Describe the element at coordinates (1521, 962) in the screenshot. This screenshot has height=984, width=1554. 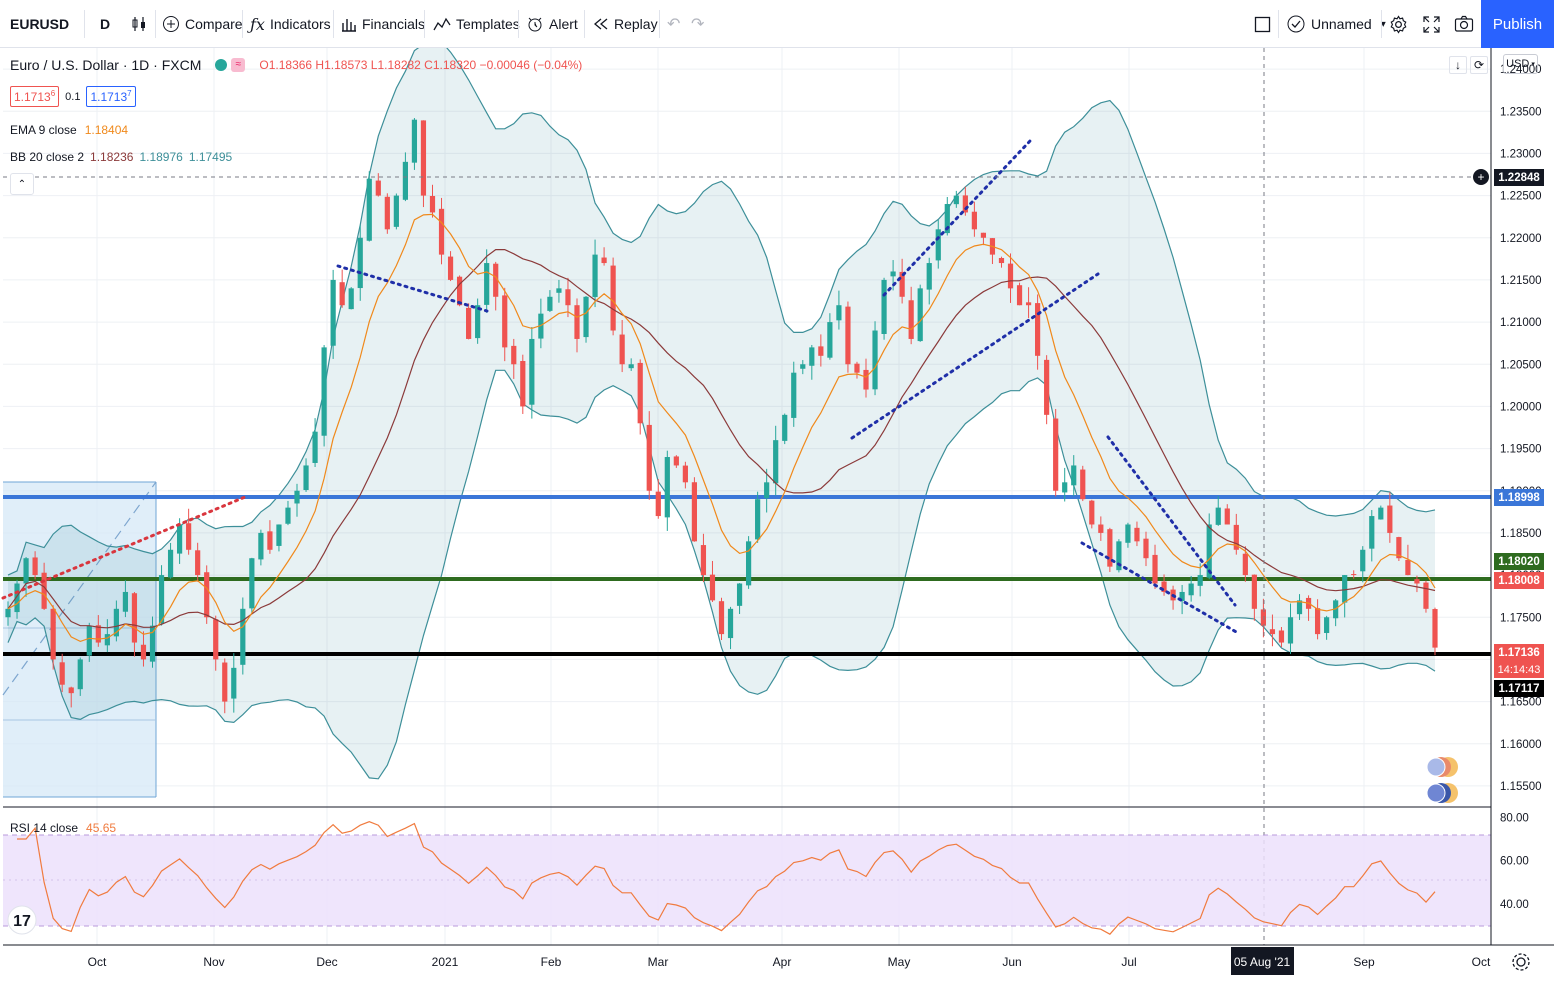
I see `gear-icon` at that location.